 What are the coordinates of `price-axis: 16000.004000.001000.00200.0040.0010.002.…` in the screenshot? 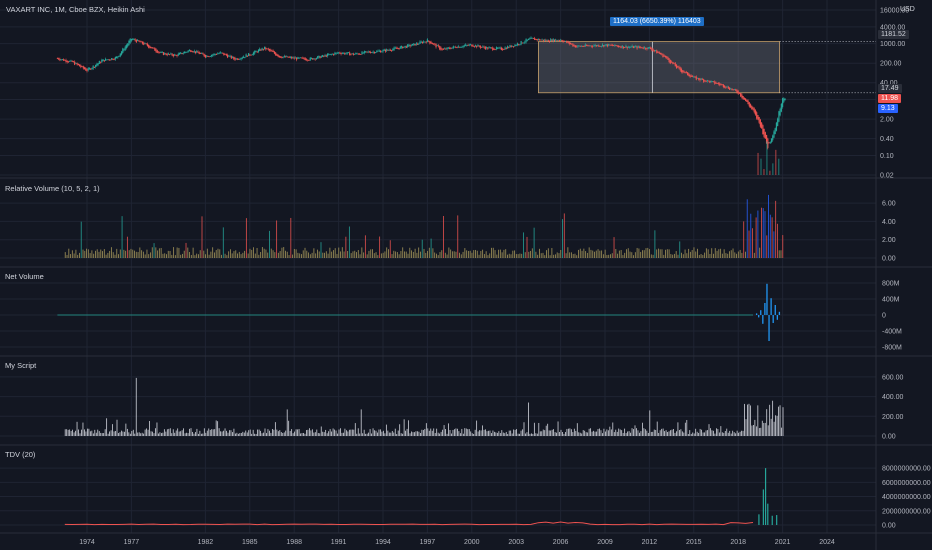 It's located at (905, 269).